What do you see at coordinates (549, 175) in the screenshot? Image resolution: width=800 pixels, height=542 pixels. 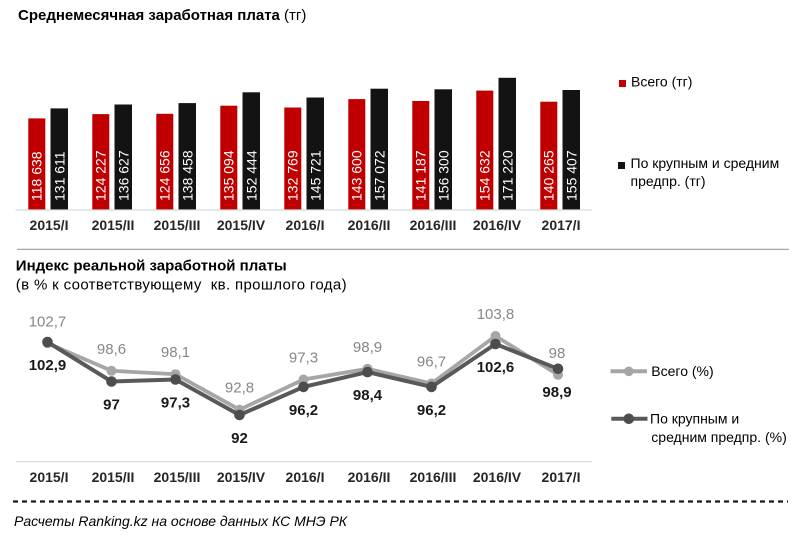 I see `svg-text: 140 265` at bounding box center [549, 175].